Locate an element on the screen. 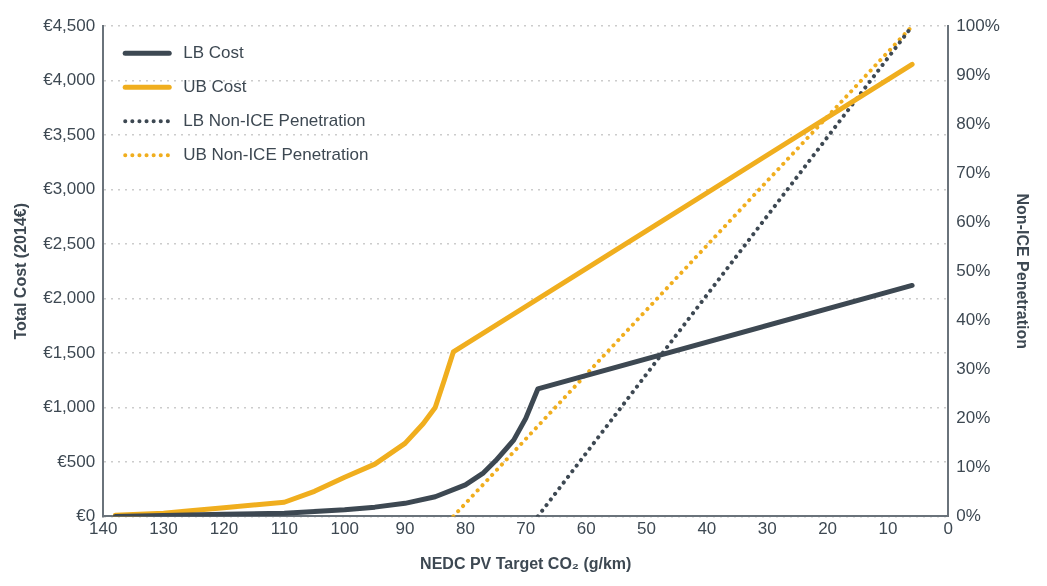 Image resolution: width=1047 pixels, height=586 pixels. y-axis-title: Total Cost (2014€) is located at coordinates (21, 271).